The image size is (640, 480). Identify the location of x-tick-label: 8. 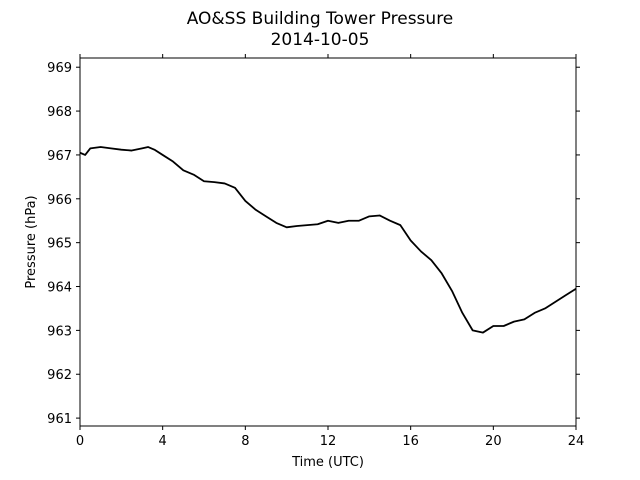
(245, 441).